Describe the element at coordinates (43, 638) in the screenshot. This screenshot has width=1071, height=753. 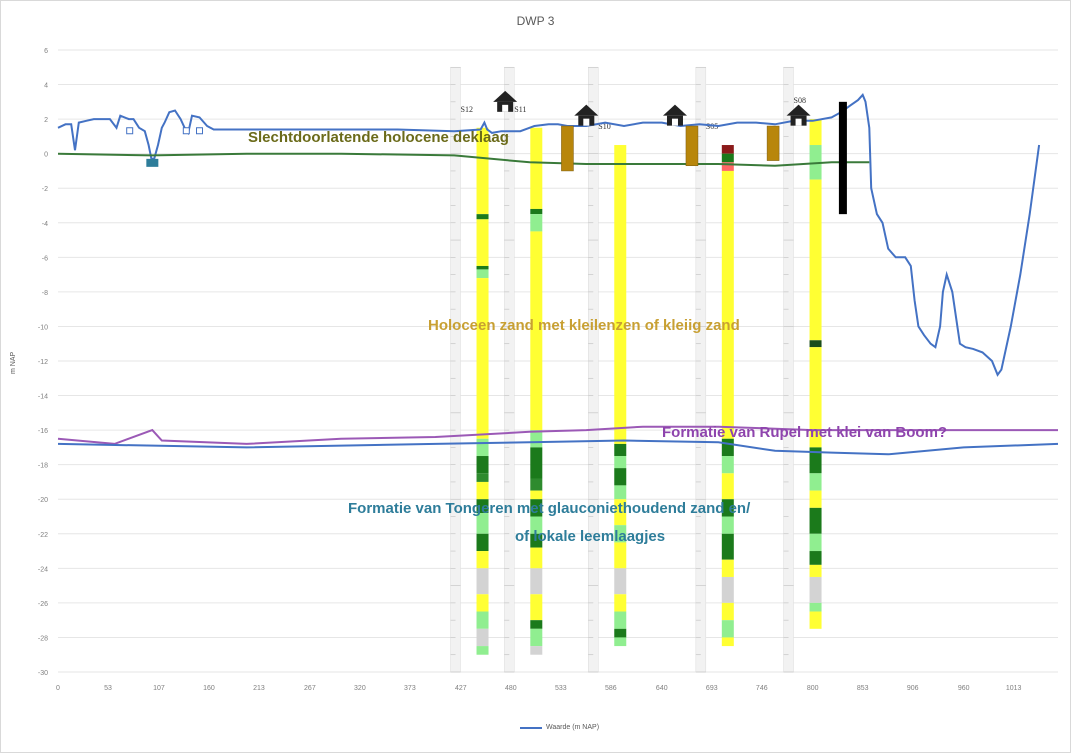
I see `y-tick-label: -28` at that location.